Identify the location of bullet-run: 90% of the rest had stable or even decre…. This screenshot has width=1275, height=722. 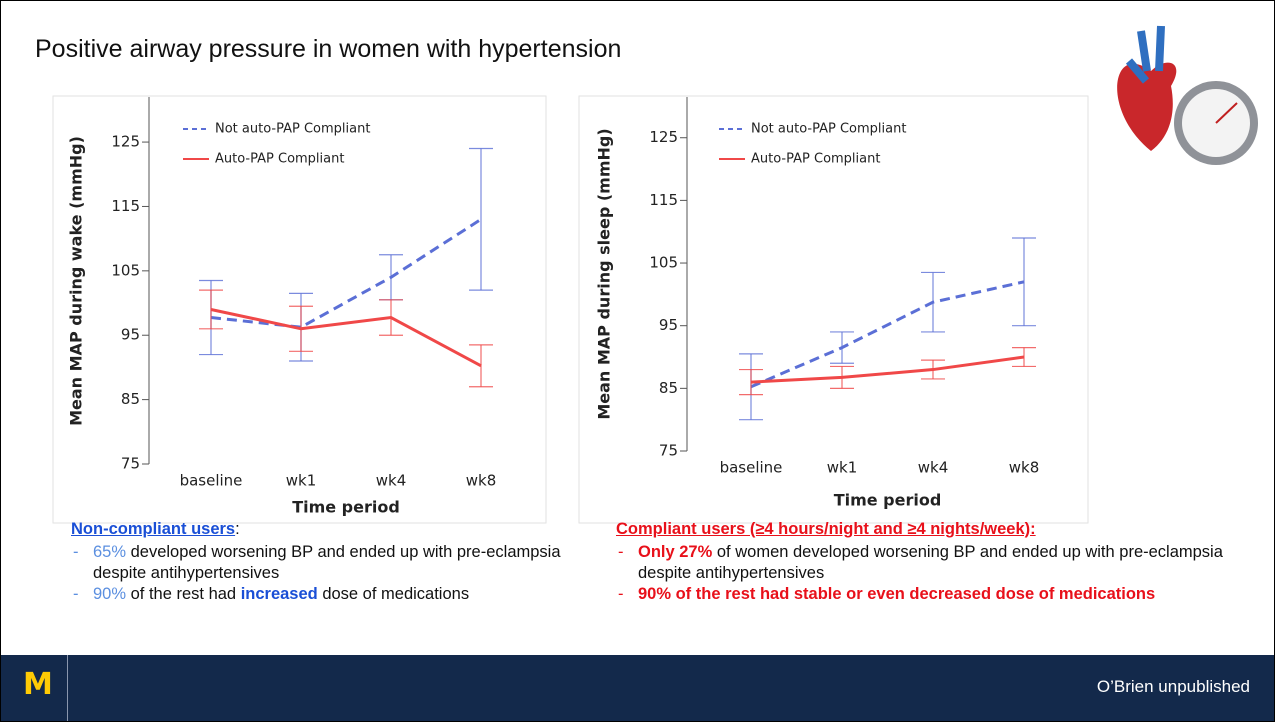
(897, 594).